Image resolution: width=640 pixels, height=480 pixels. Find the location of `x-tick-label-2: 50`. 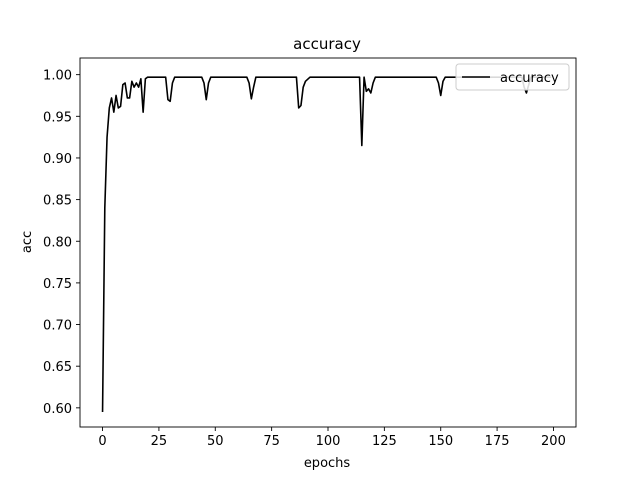

x-tick-label-2: 50 is located at coordinates (215, 441).